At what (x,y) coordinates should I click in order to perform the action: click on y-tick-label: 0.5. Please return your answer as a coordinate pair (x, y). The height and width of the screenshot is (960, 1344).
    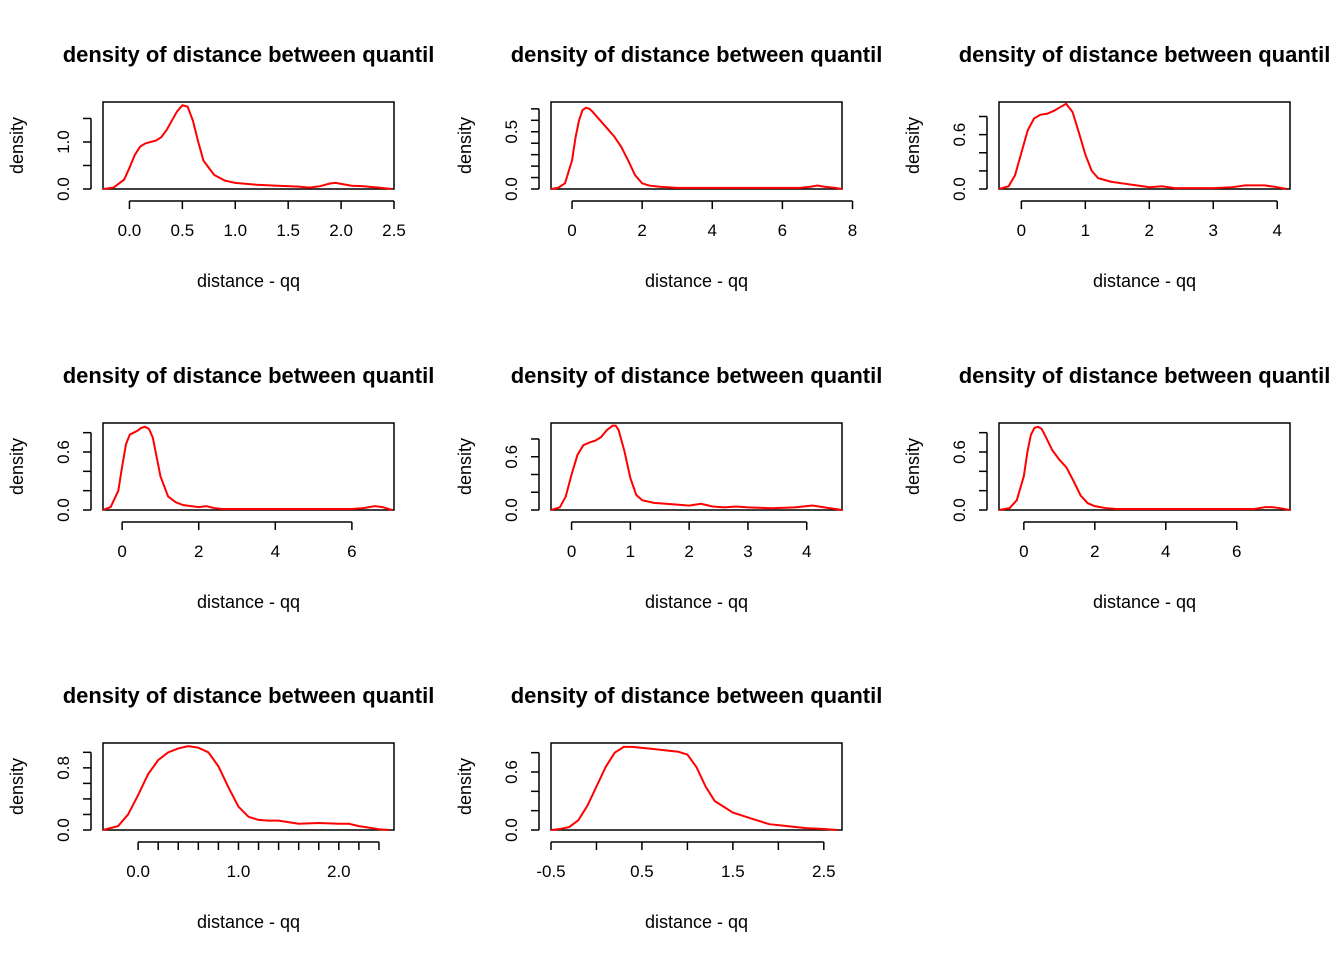
    Looking at the image, I should click on (511, 132).